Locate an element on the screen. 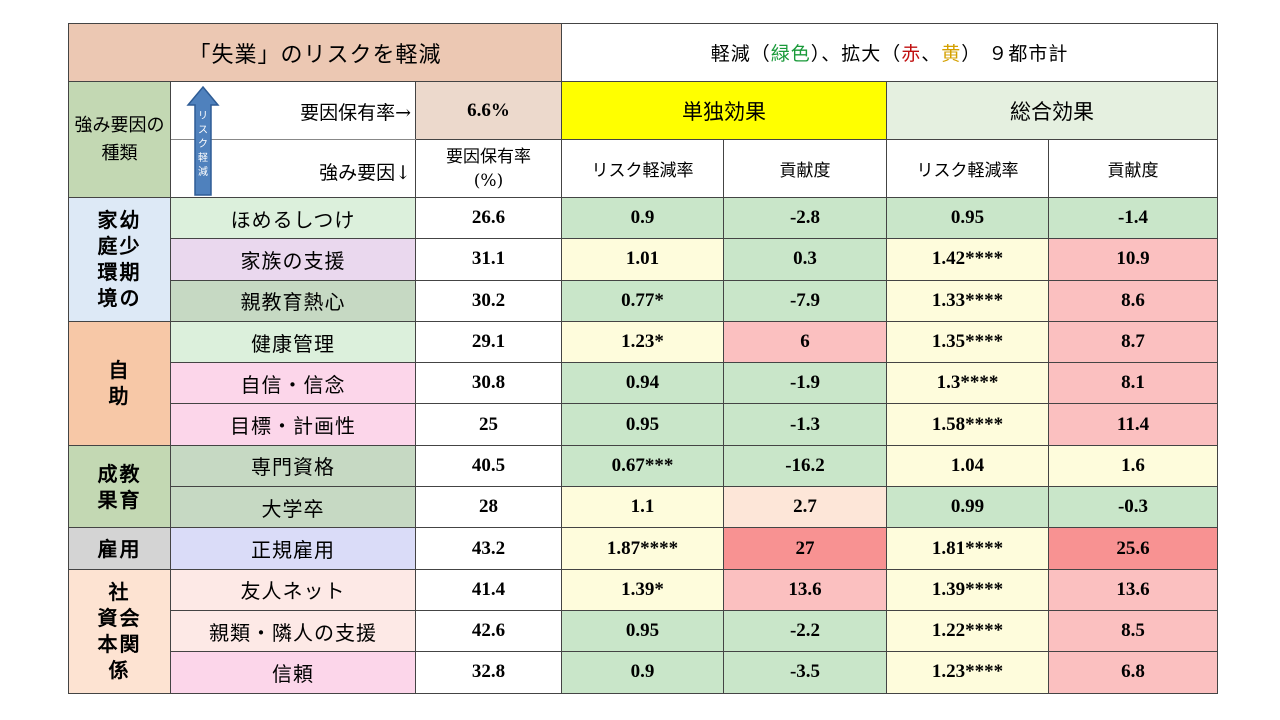  single-contribution: 0.3 is located at coordinates (805, 259).